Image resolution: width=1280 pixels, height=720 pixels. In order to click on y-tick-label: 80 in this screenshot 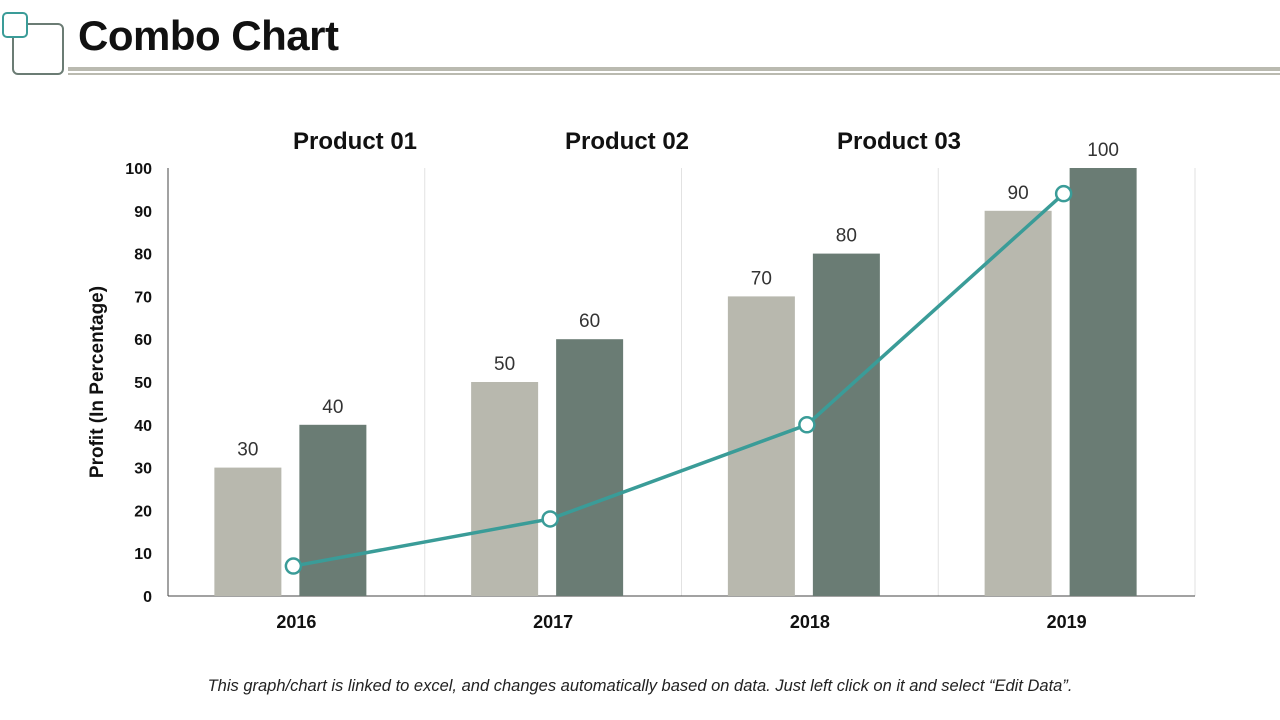, I will do `click(143, 255)`.